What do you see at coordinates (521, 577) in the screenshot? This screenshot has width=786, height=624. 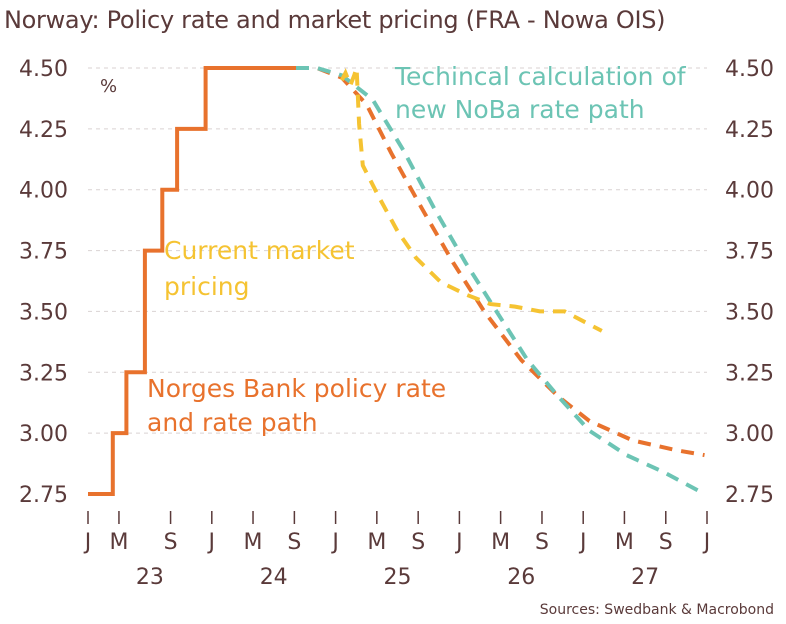 I see `x-year-label: 26` at bounding box center [521, 577].